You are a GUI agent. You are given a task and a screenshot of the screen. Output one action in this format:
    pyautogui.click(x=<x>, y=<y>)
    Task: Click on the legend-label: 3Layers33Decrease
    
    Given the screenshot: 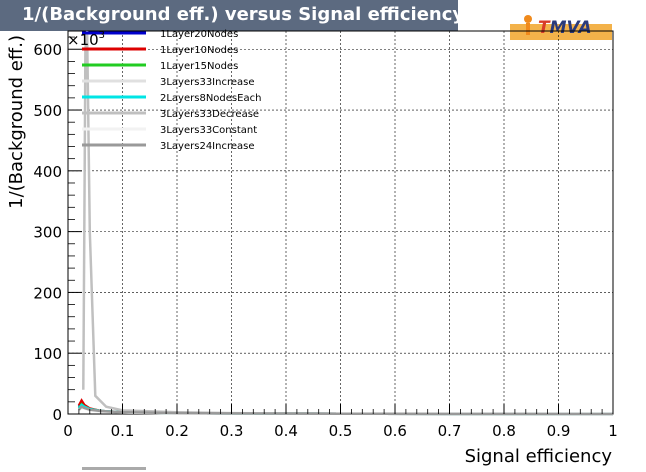 What is the action you would take?
    pyautogui.click(x=209, y=114)
    